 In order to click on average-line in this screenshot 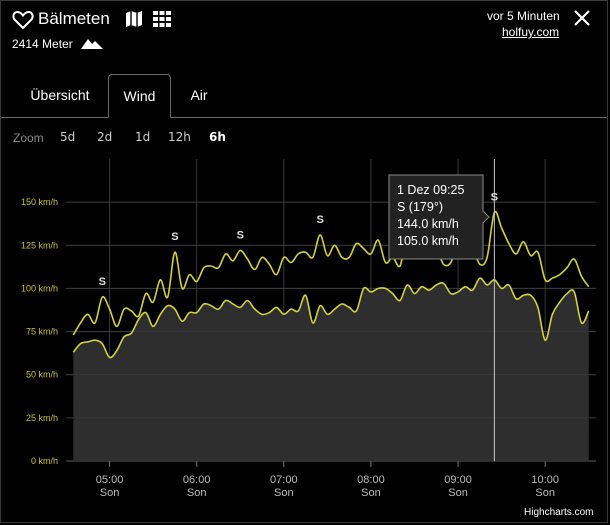, I will do `click(331, 318)`.